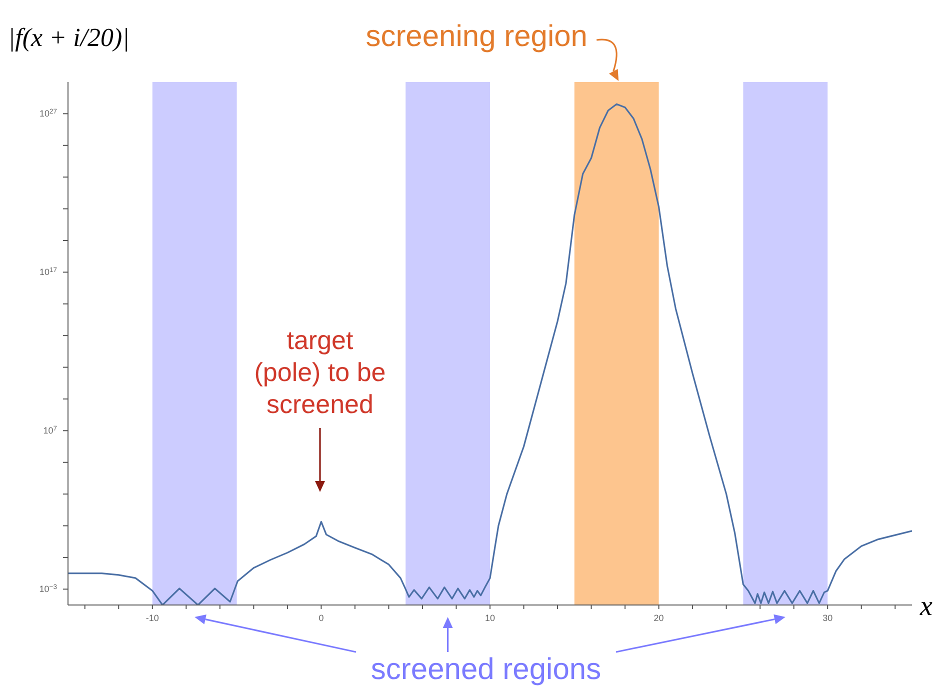  Describe the element at coordinates (490, 618) in the screenshot. I see `x-tick-label: 10` at that location.